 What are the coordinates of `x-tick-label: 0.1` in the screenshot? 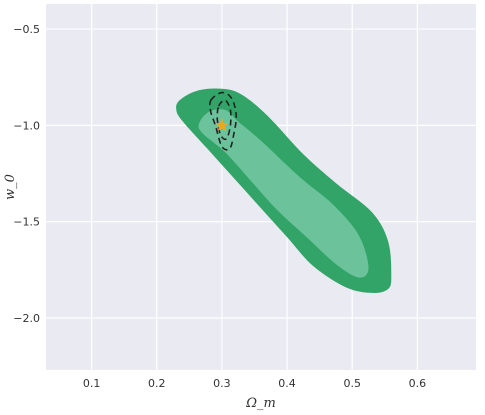 It's located at (92, 383).